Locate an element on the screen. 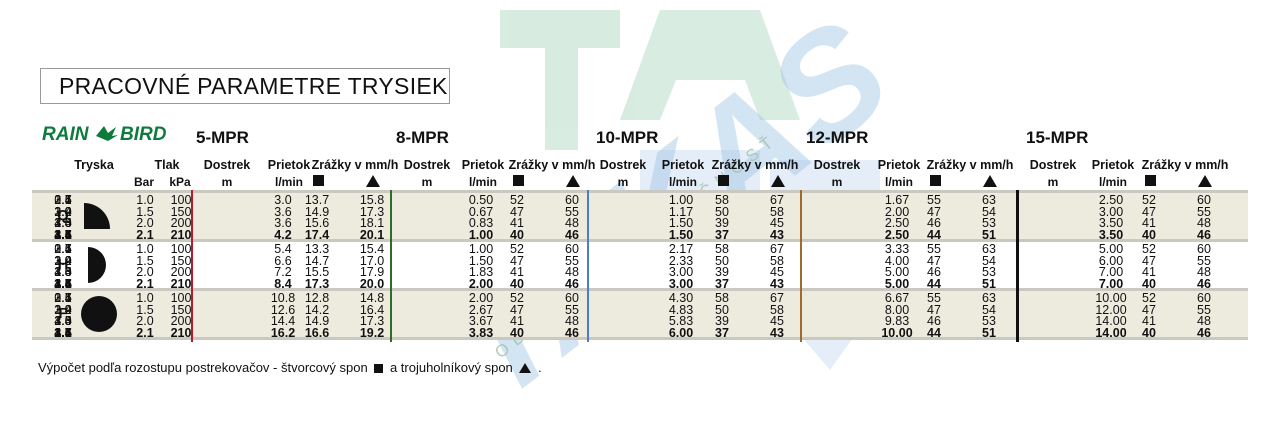 This screenshot has width=1280, height=441. cell-precip-triangle-5-mpr: 17.3 is located at coordinates (372, 211).